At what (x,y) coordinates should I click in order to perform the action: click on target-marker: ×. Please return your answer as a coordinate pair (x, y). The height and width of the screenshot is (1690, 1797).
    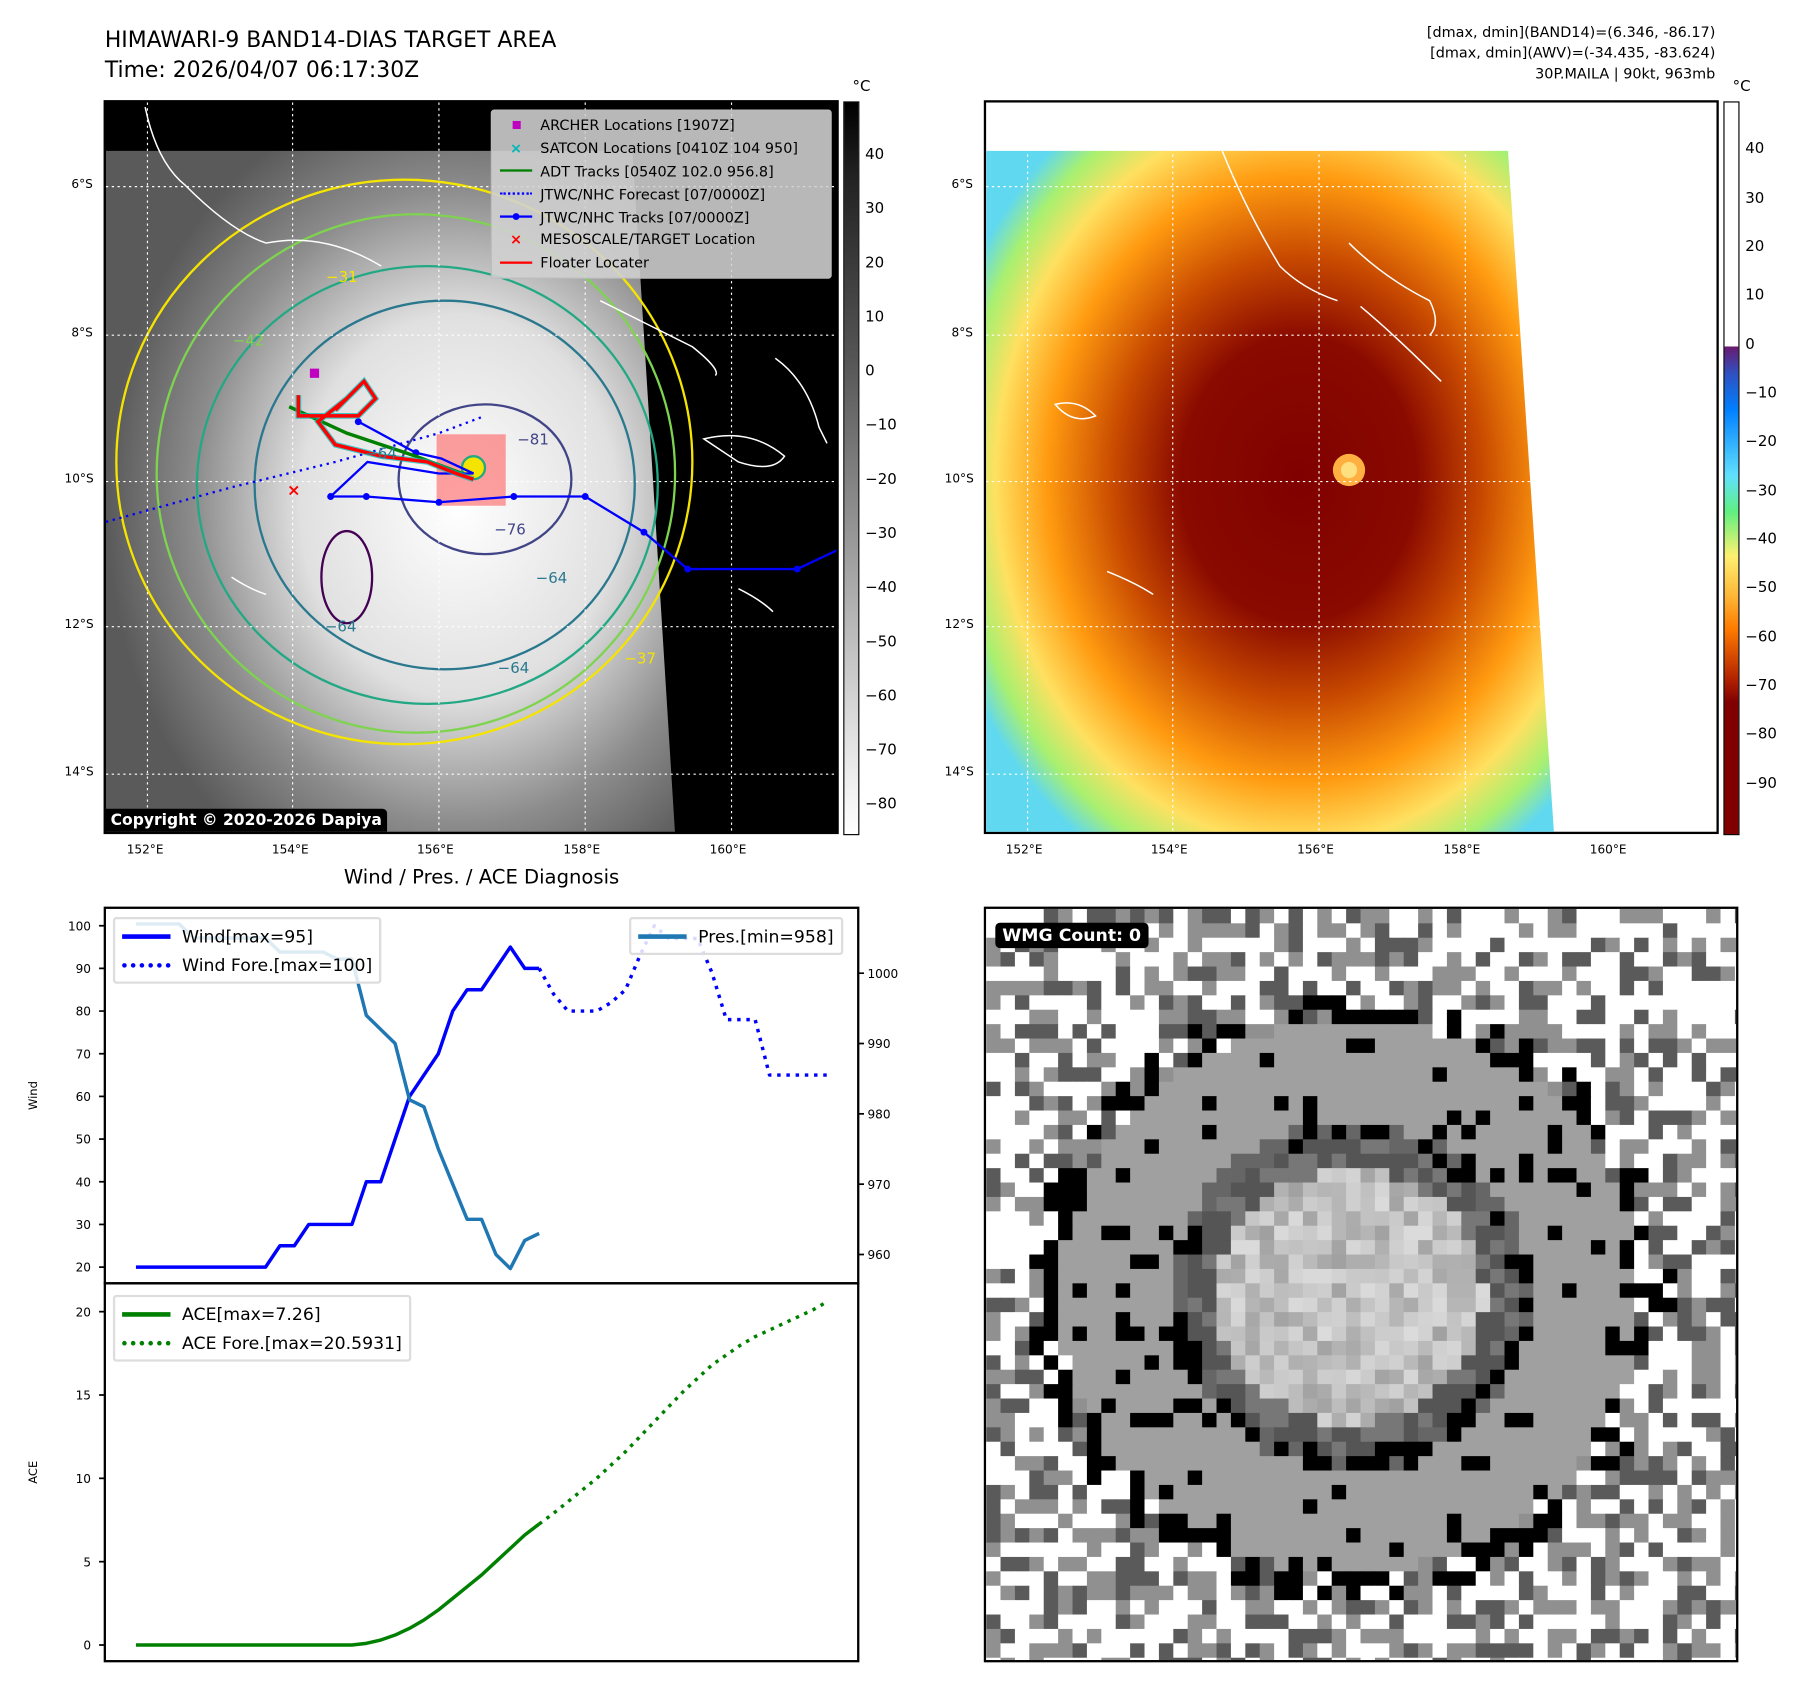
    Looking at the image, I should click on (293, 489).